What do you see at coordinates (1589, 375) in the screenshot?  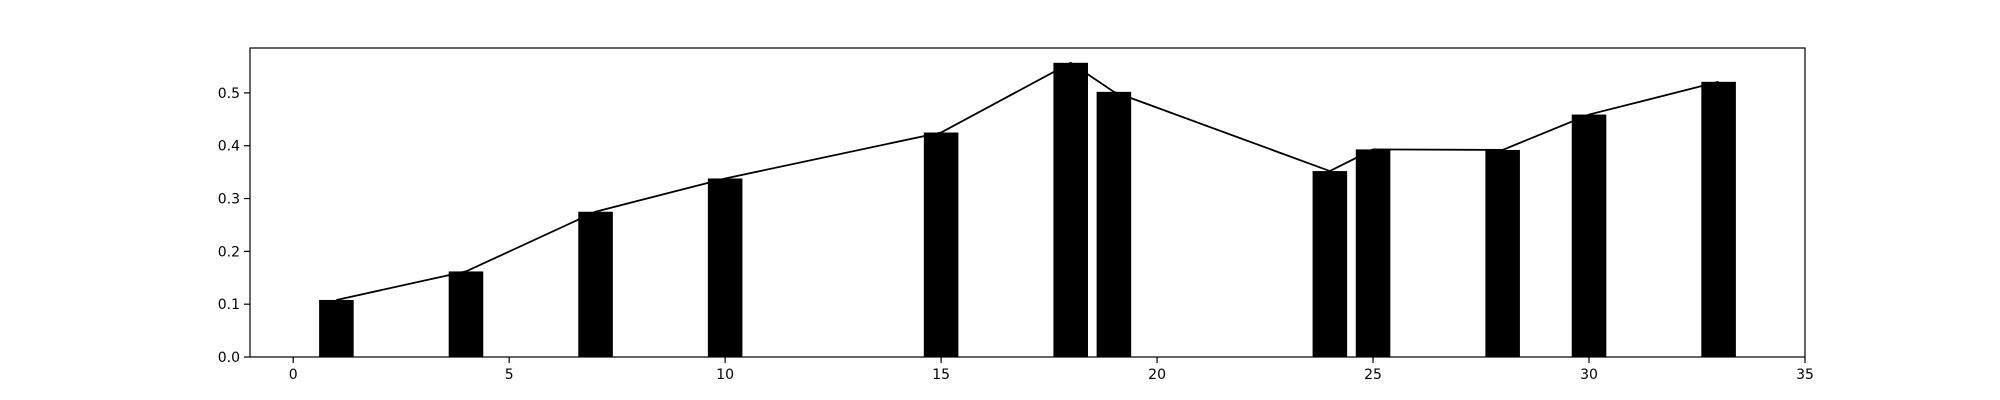 I see `x-tick-label: 30` at bounding box center [1589, 375].